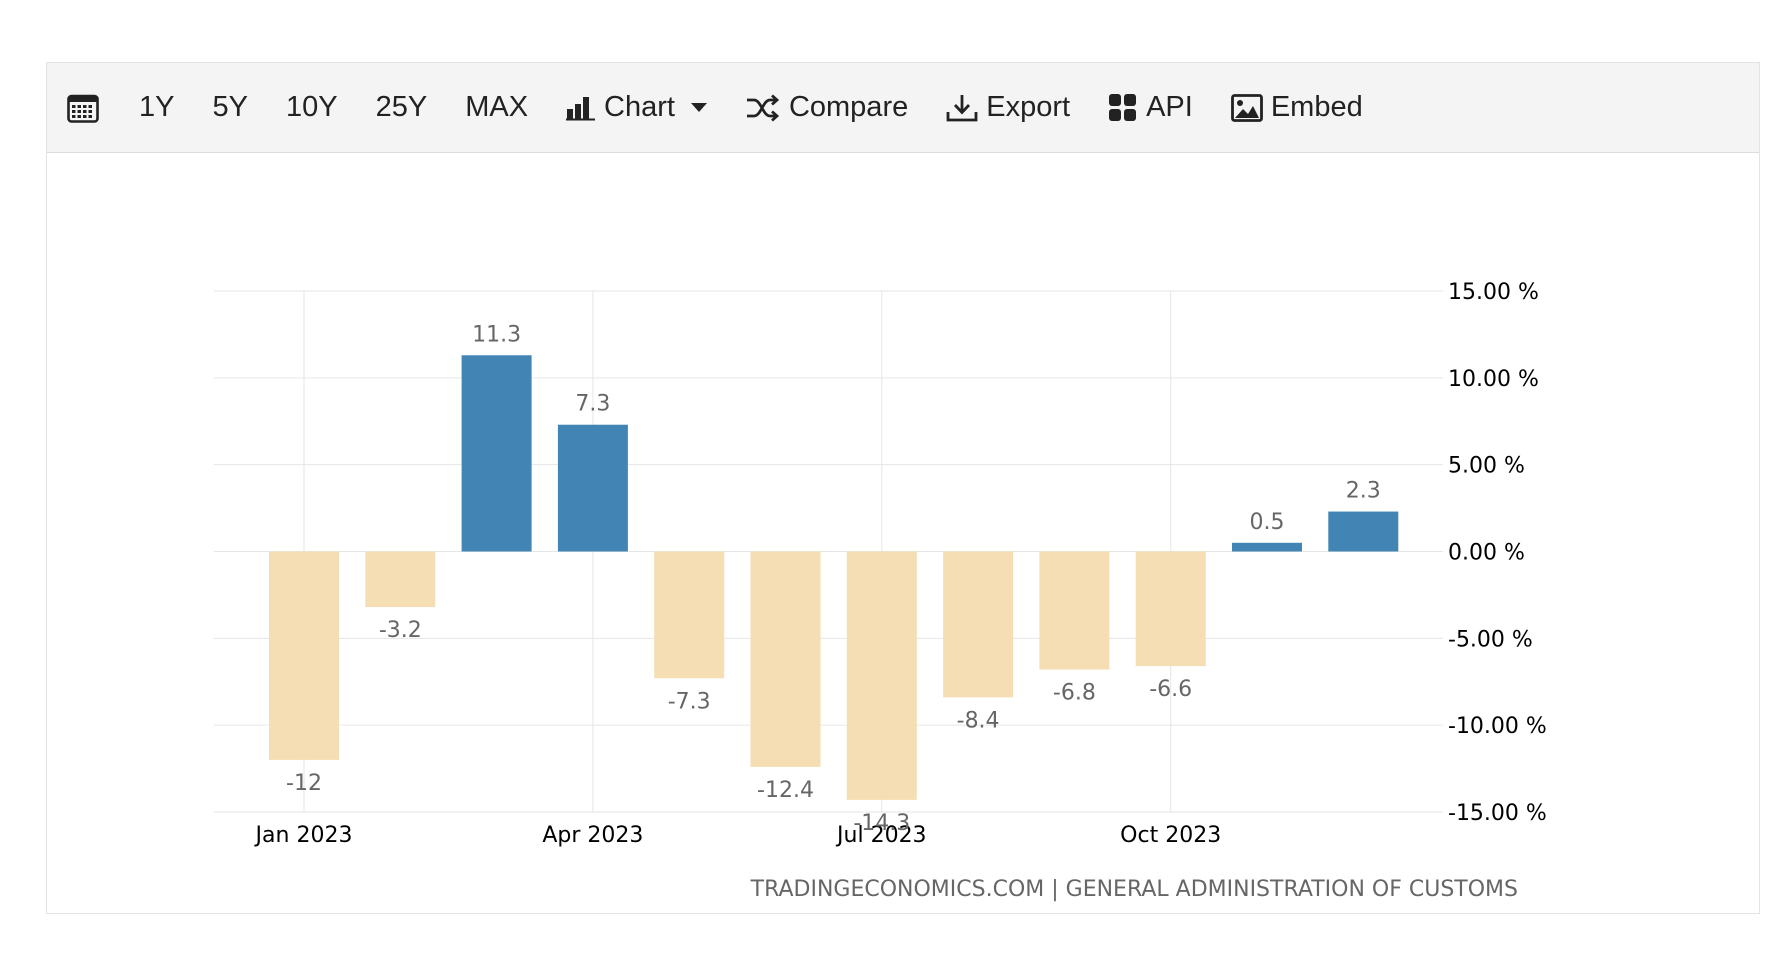 The image size is (1788, 962). What do you see at coordinates (303, 835) in the screenshot?
I see `x-tick-label: Jan 2023` at bounding box center [303, 835].